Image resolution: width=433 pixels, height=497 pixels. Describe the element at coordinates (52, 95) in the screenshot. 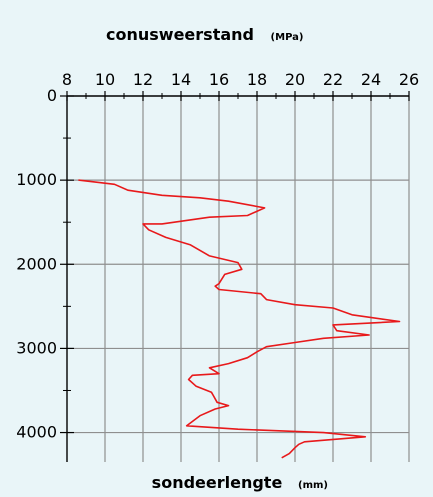

I see `y-axis-tick-label: 0` at that location.